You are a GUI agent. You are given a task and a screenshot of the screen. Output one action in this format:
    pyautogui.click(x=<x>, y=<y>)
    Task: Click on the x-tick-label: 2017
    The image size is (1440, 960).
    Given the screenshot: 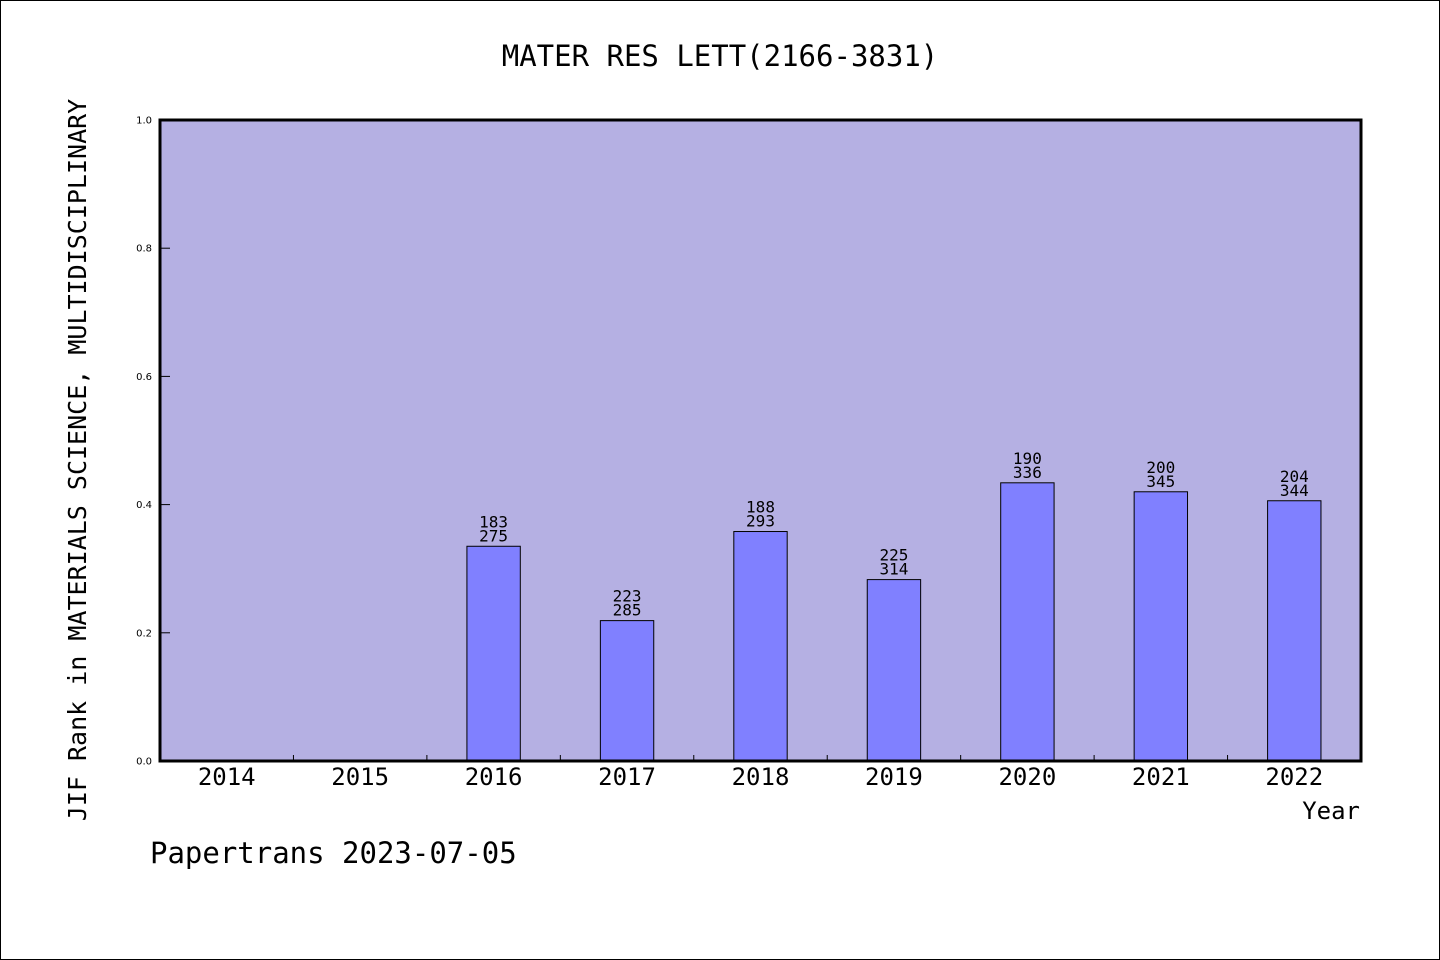 What is the action you would take?
    pyautogui.click(x=627, y=777)
    